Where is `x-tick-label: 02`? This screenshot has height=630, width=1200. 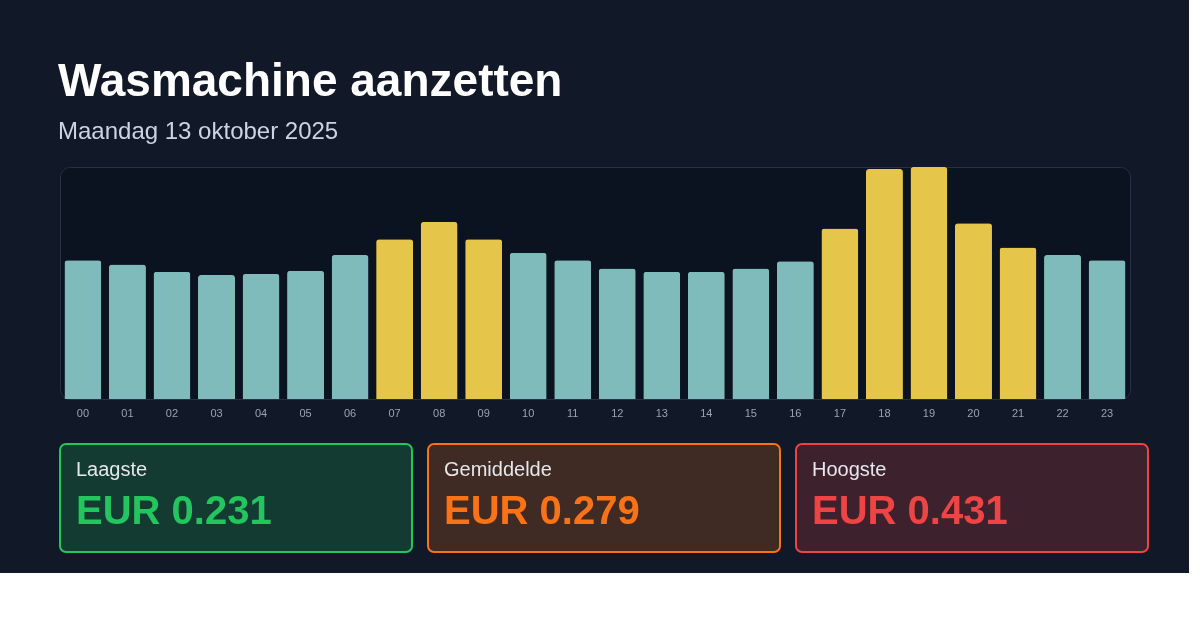
x-tick-label: 02 is located at coordinates (172, 412).